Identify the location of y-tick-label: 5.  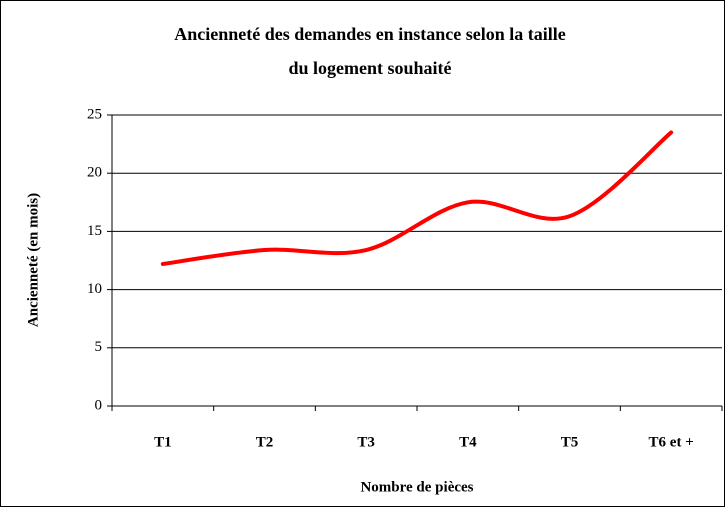
(99, 347).